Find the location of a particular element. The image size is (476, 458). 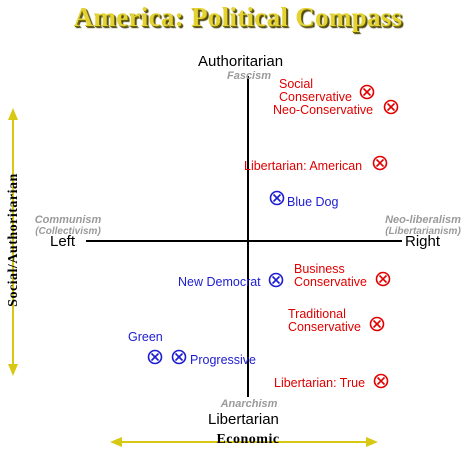

green-marker is located at coordinates (155, 357).